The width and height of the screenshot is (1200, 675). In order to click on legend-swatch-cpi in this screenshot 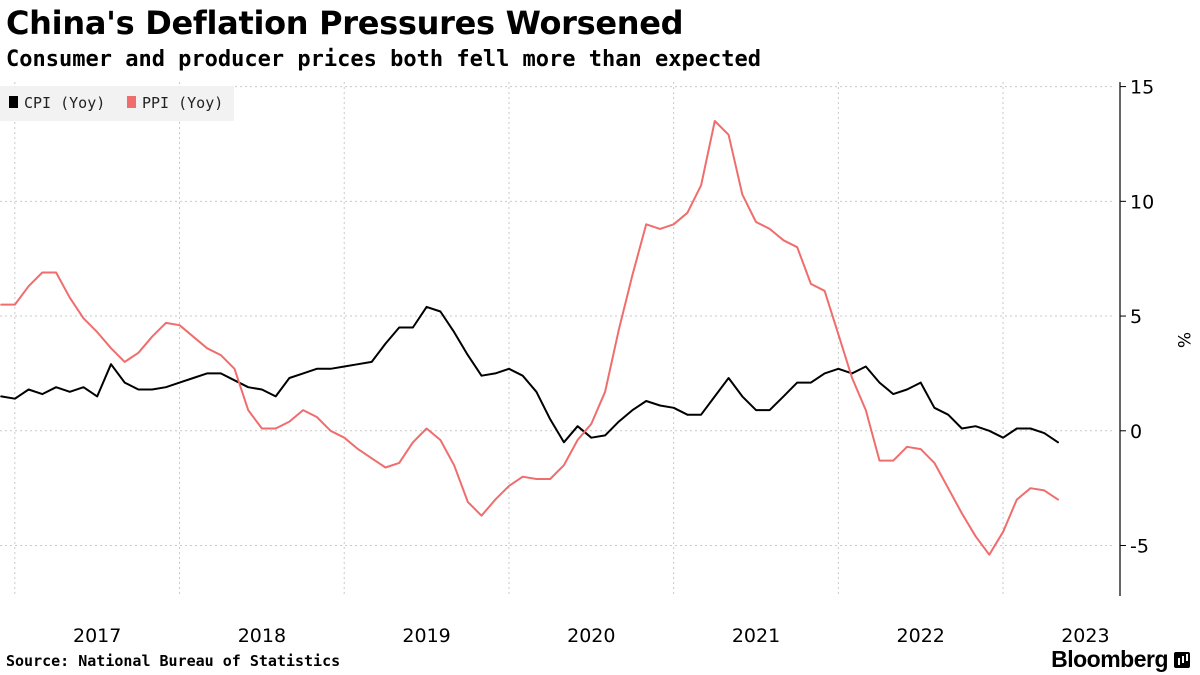, I will do `click(13, 102)`.